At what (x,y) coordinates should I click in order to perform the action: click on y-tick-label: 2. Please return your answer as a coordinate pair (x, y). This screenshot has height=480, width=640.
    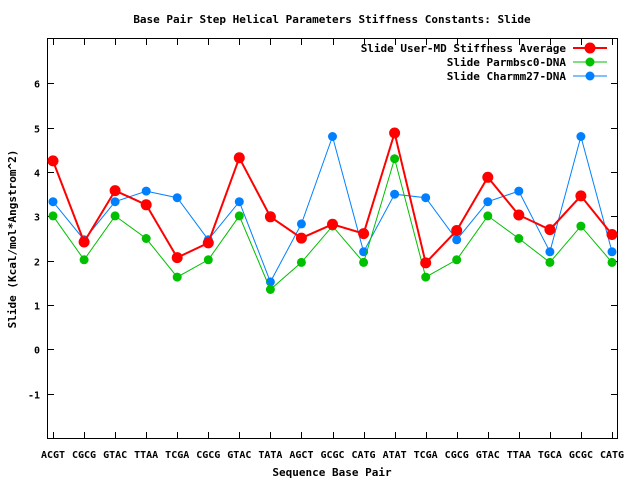
    Looking at the image, I should click on (37, 263).